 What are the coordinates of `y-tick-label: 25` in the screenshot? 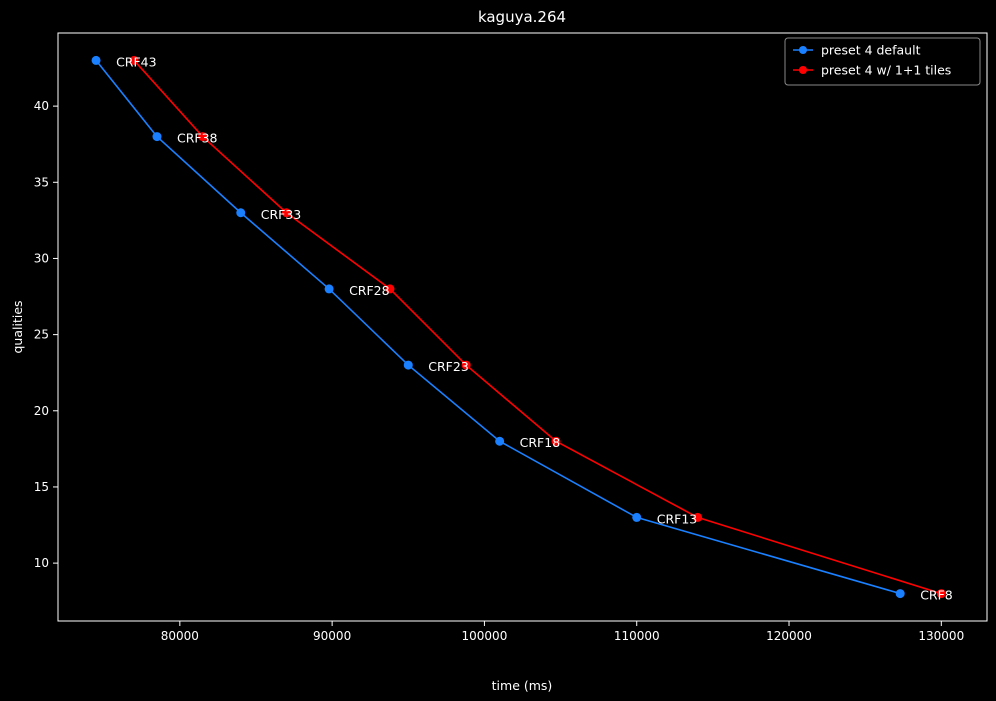 It's located at (41, 335).